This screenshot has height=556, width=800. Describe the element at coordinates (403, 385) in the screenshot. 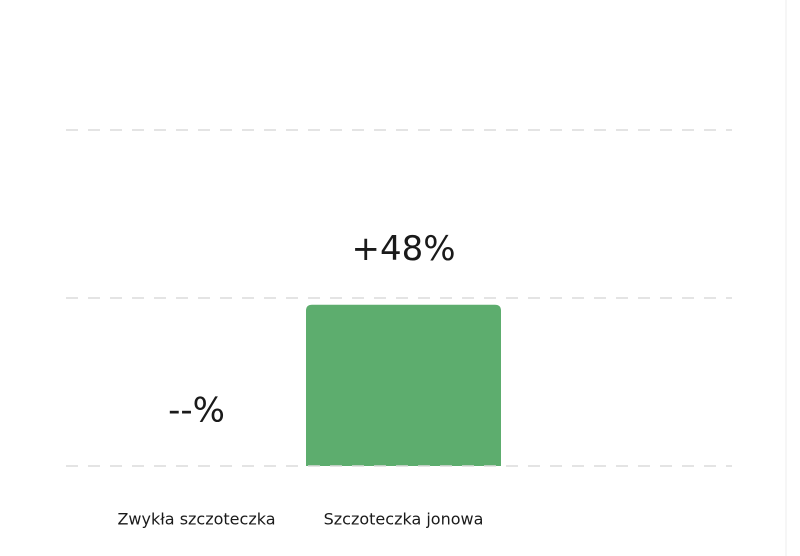

I see `bar` at that location.